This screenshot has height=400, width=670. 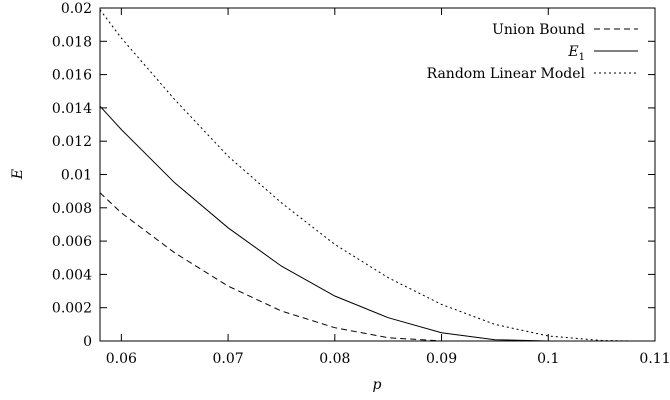 I want to click on y-tick-label: 0.01, so click(x=76, y=176).